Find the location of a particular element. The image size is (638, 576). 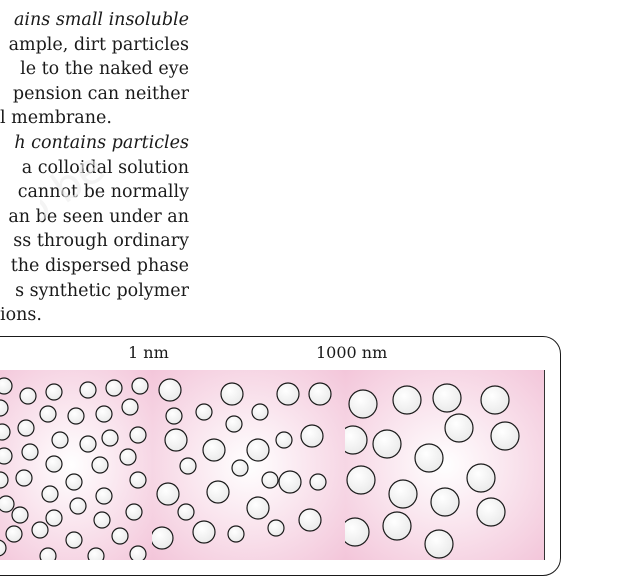

text-line: cannot be normally is located at coordinates (103, 192).